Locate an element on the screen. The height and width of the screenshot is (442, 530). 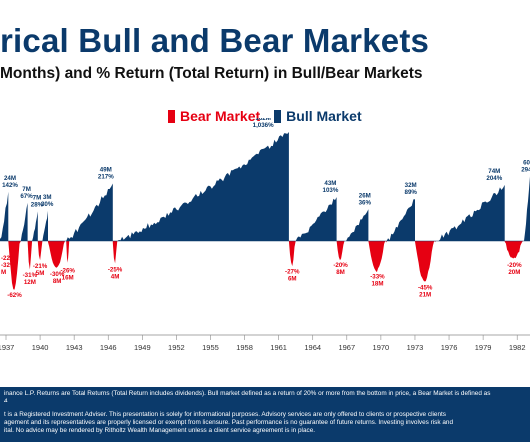
x-axis-tick-label: 1946 is located at coordinates (108, 347).